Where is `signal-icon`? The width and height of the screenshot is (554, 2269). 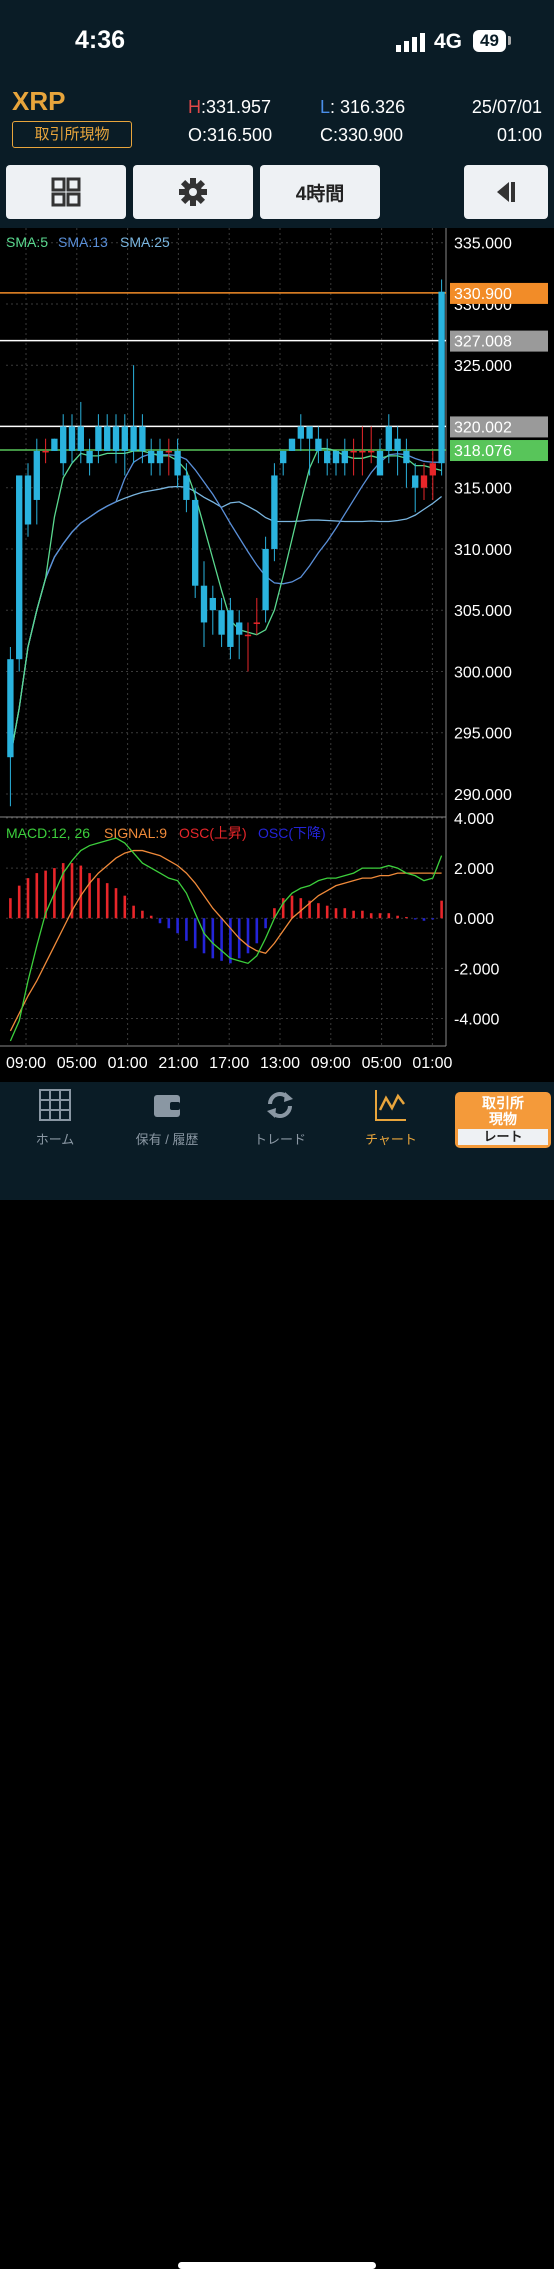 signal-icon is located at coordinates (410, 42).